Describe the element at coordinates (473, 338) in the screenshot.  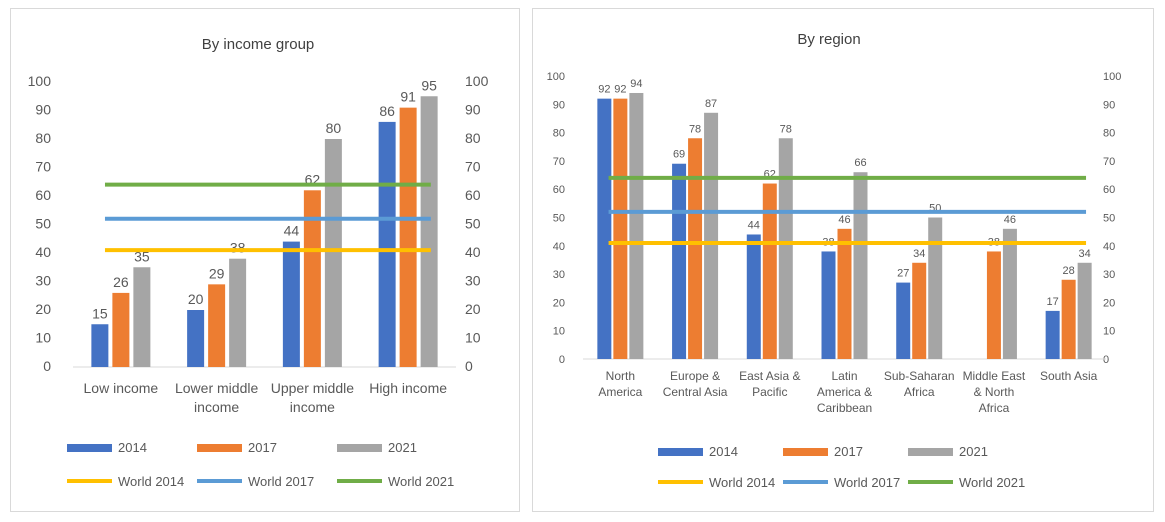
I see `y-tick-label-right: 10` at that location.